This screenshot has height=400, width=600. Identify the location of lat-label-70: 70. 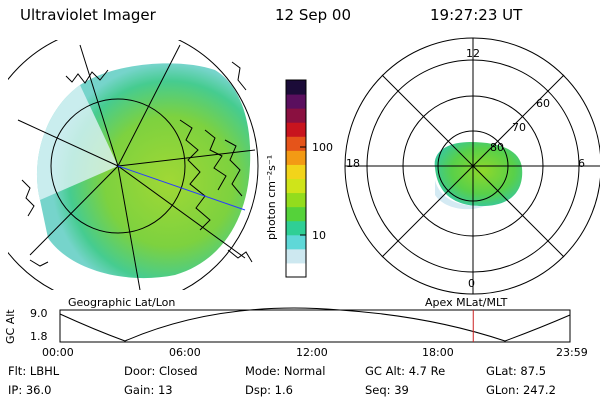
(519, 127).